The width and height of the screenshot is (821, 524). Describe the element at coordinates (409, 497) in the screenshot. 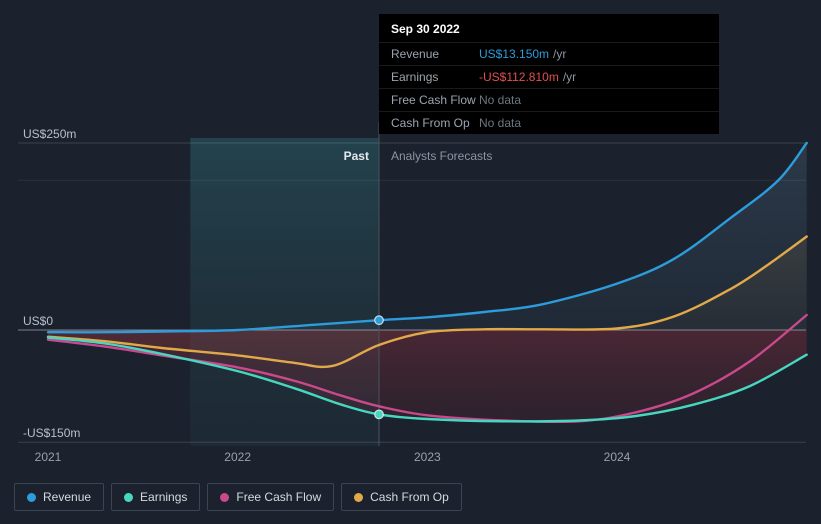

I see `legend-label: Cash From Op` at that location.